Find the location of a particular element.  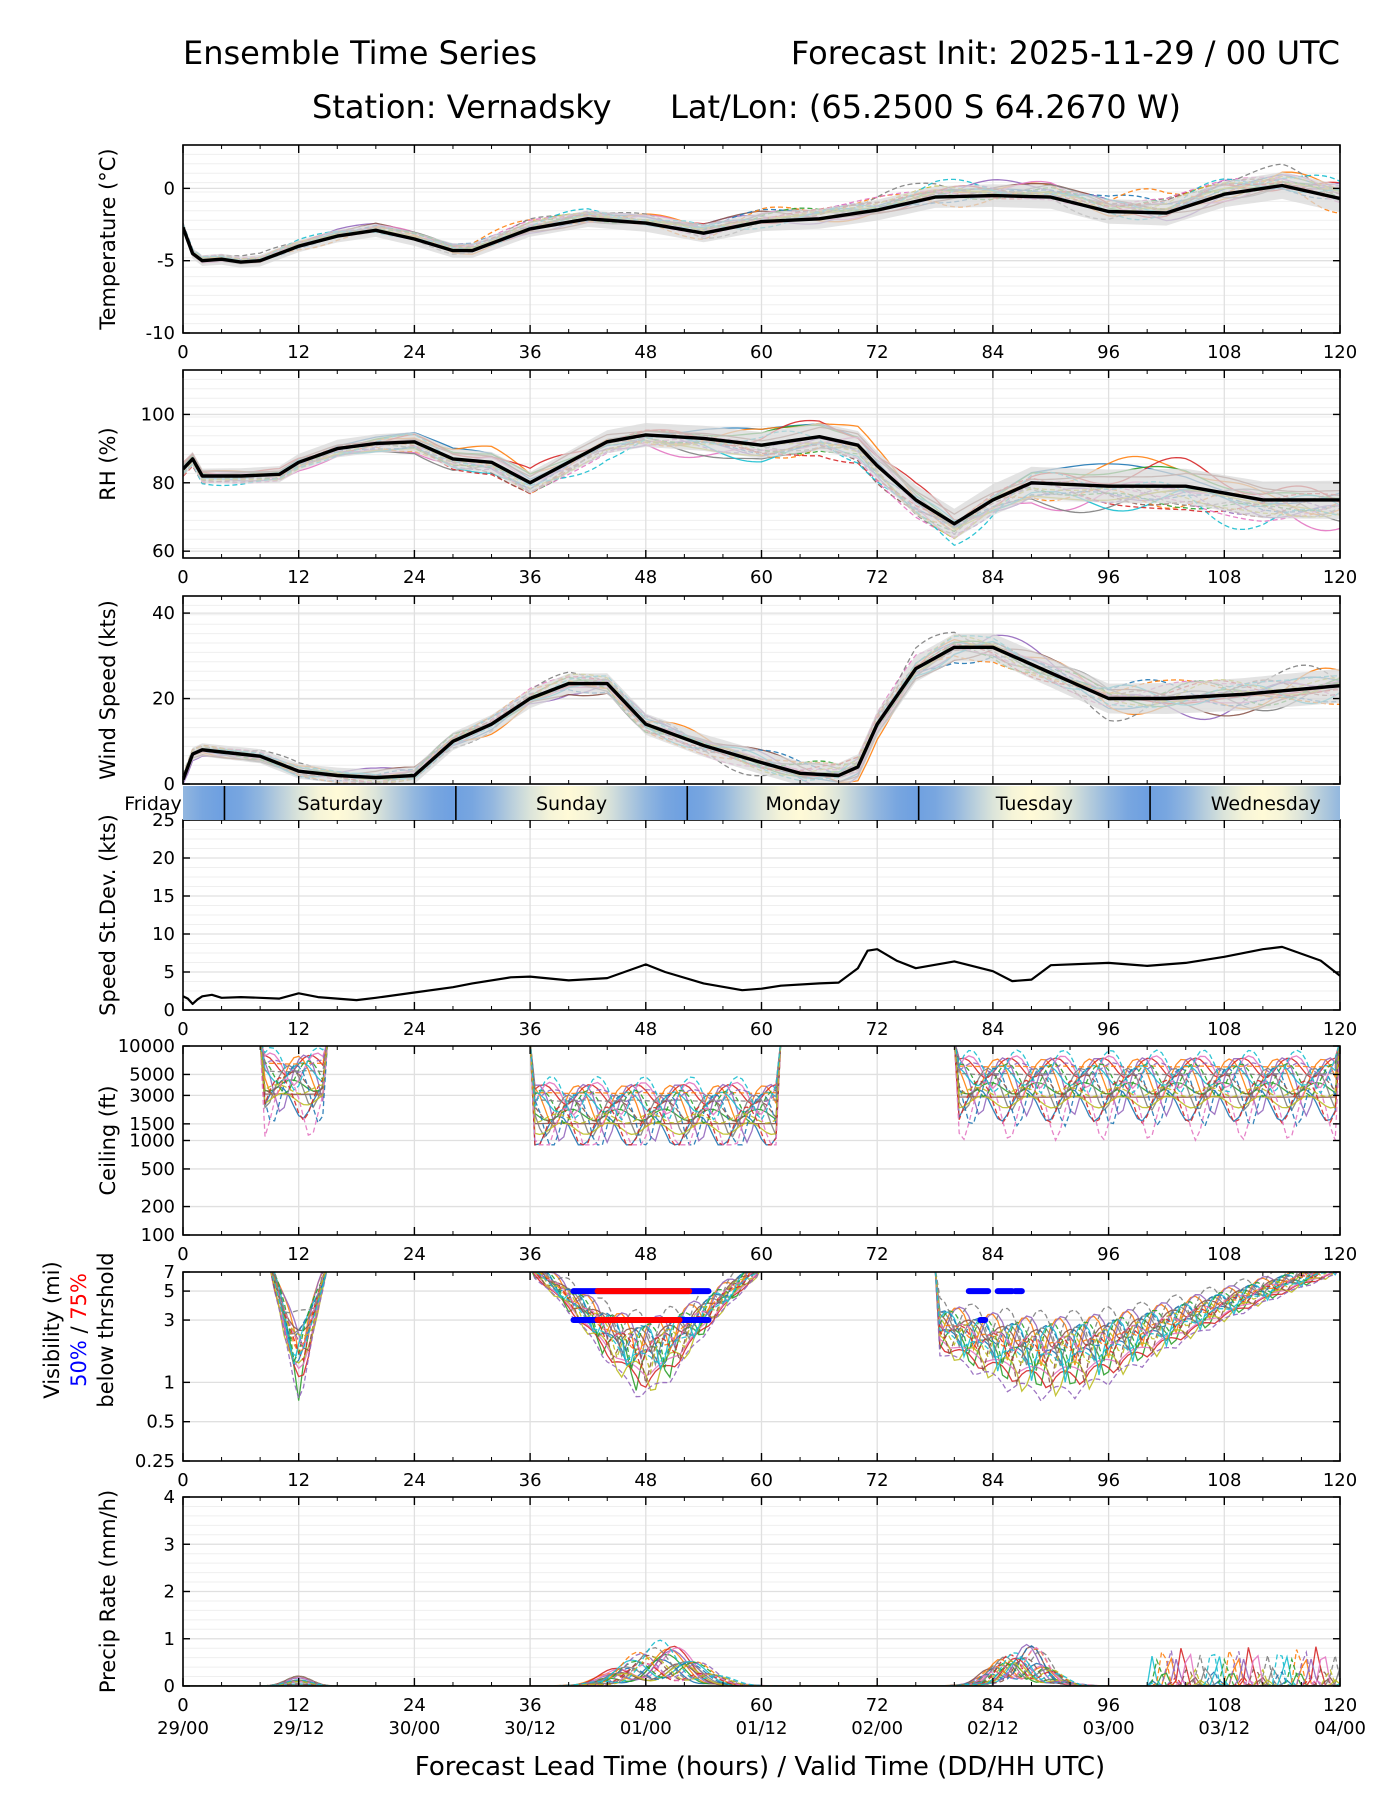

ensemble-member-wind_speed is located at coordinates (761, 719).